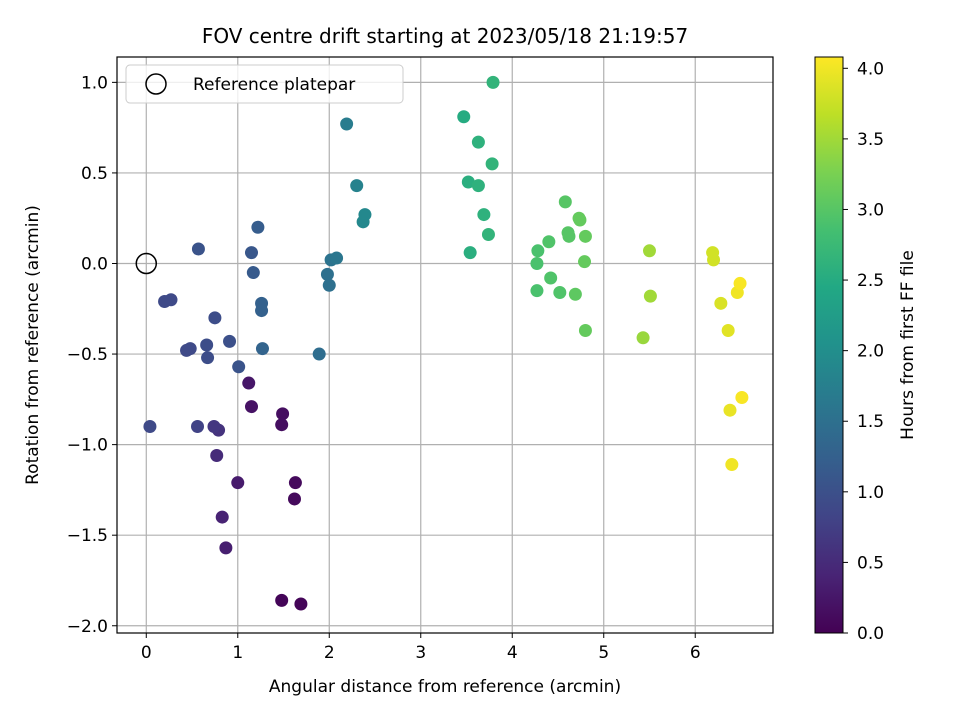  What do you see at coordinates (94, 174) in the screenshot?
I see `y-tick-label: 0.5` at bounding box center [94, 174].